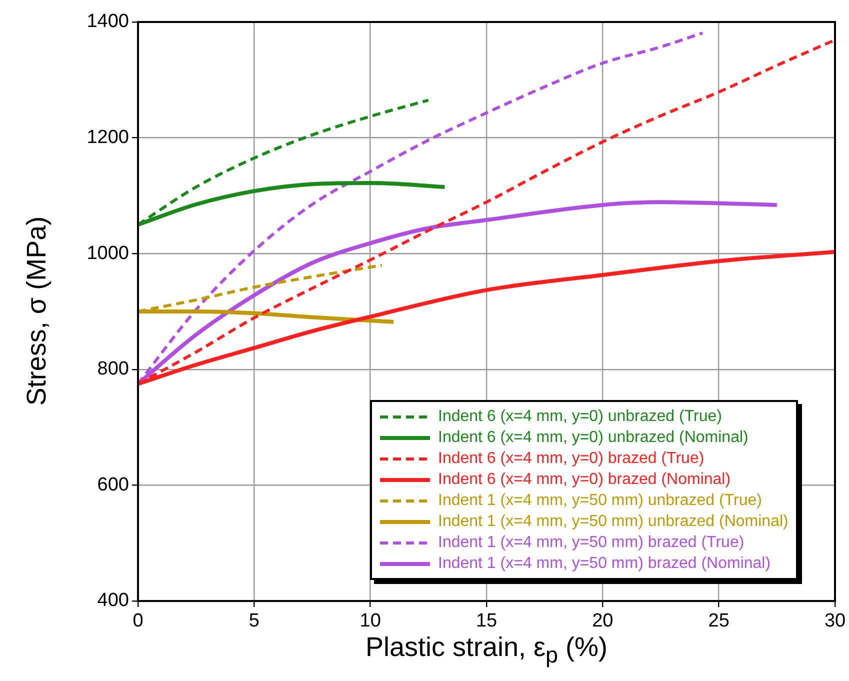  Describe the element at coordinates (486, 650) in the screenshot. I see `x-axis-title: Plastic strain, ε$_{p}$ (%)` at that location.